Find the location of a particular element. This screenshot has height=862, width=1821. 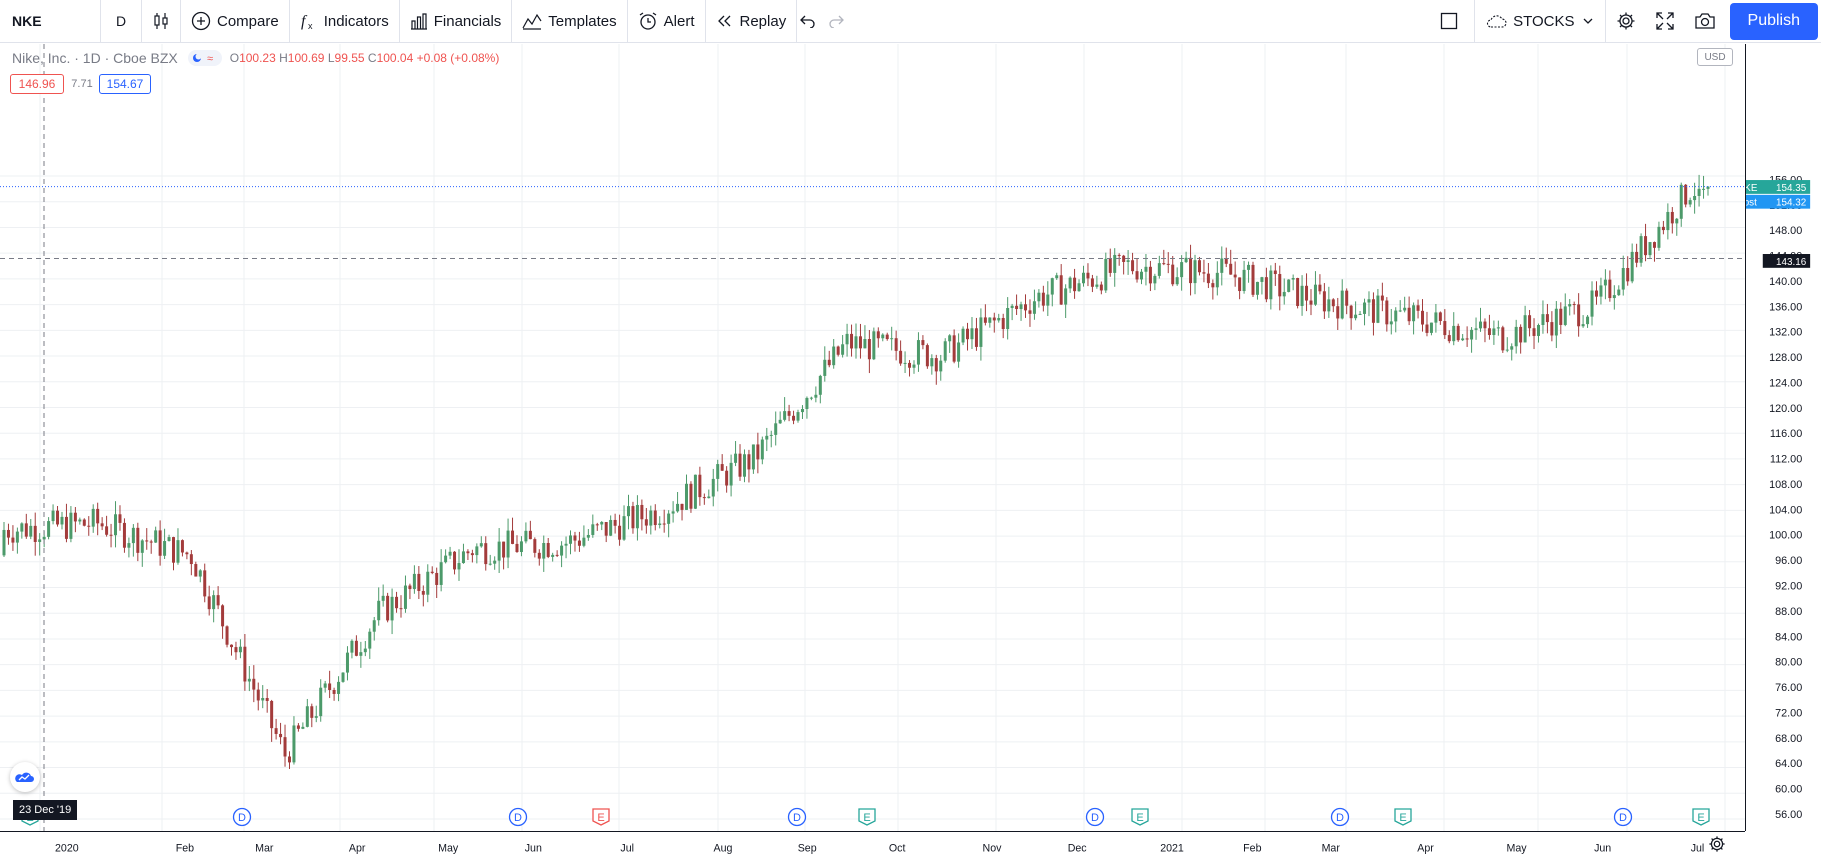

compare-button: Compare is located at coordinates (235, 21).